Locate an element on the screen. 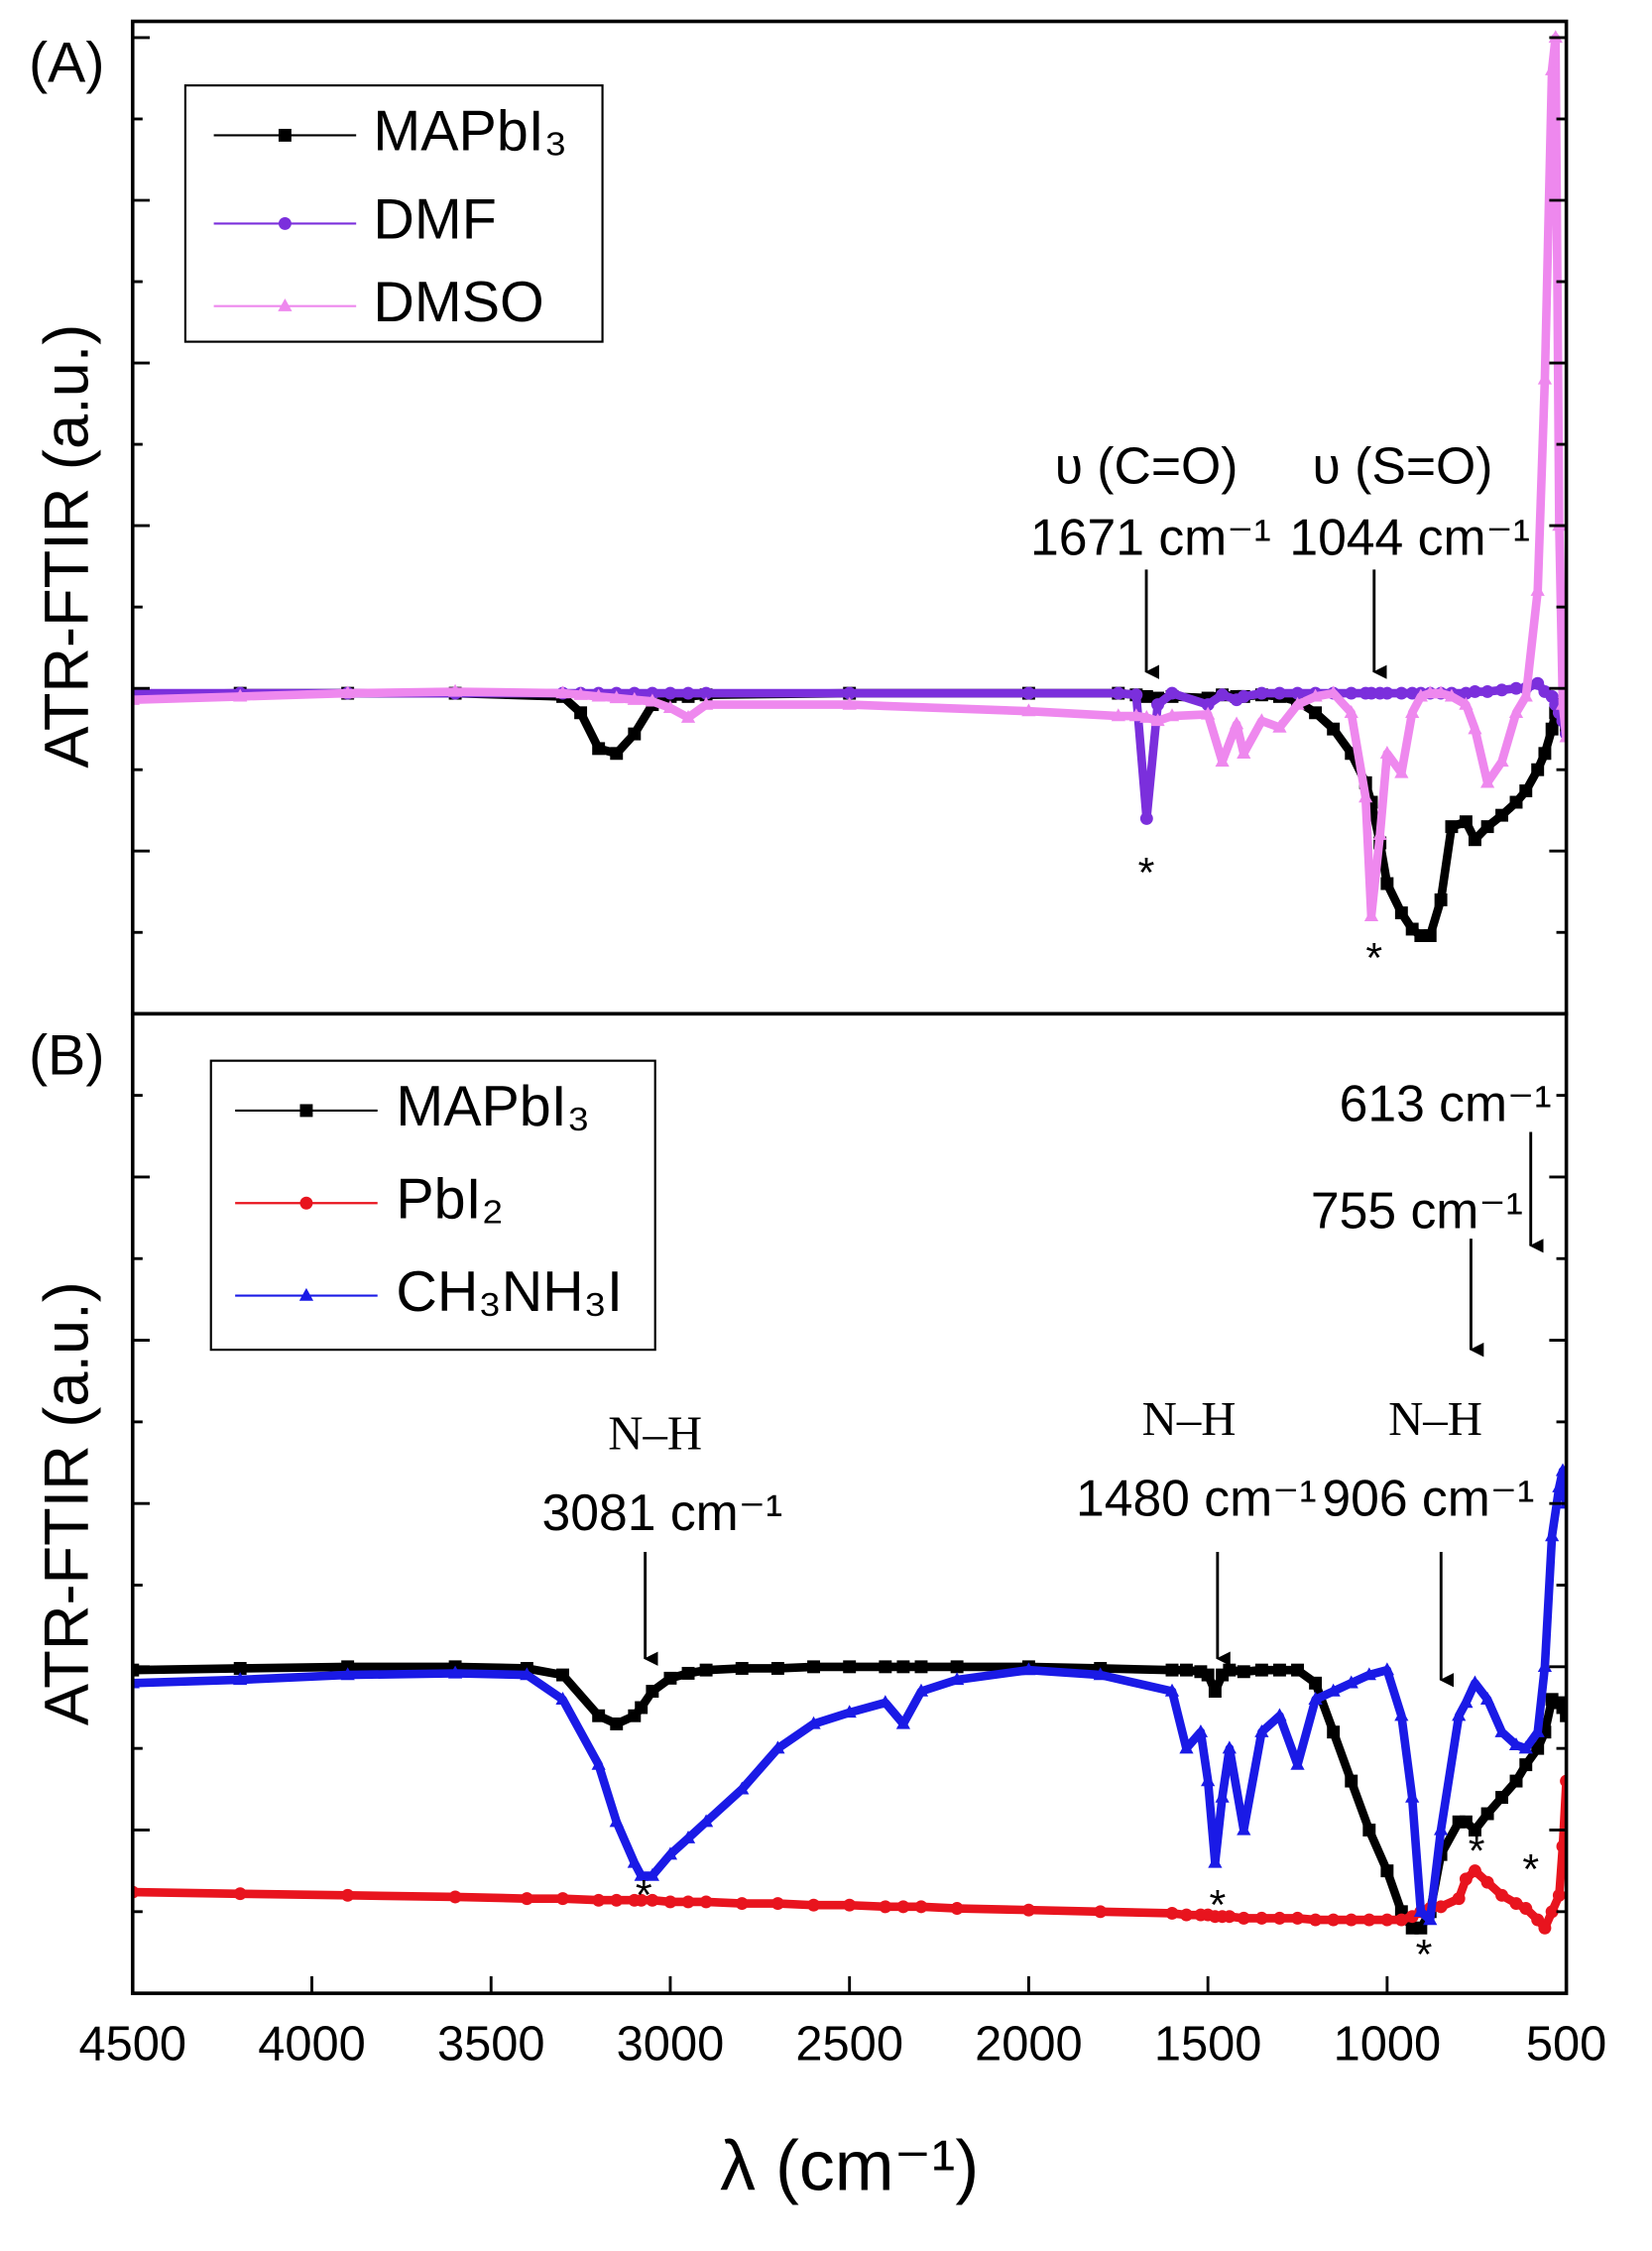 This screenshot has height=2251, width=1652. x-tick-label: 1000 is located at coordinates (1388, 2045).